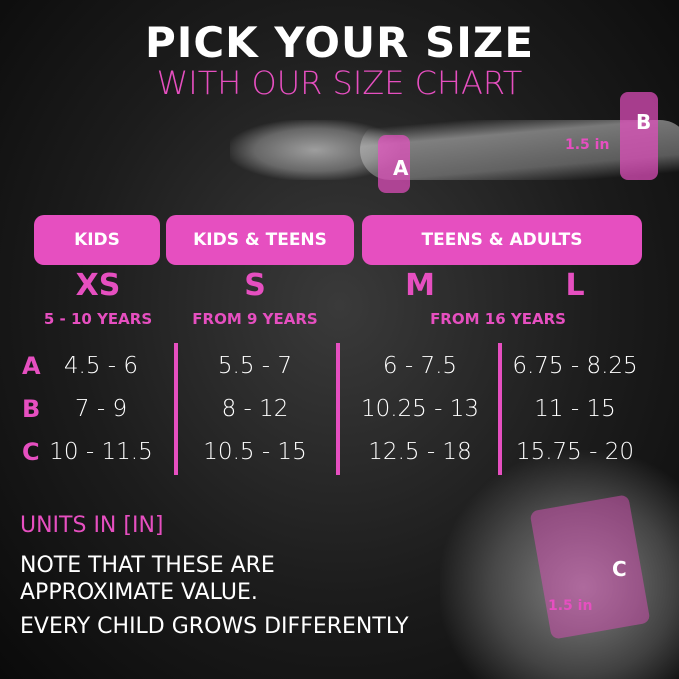  I want to click on table-cell: 5.5 - 7, so click(255, 366).